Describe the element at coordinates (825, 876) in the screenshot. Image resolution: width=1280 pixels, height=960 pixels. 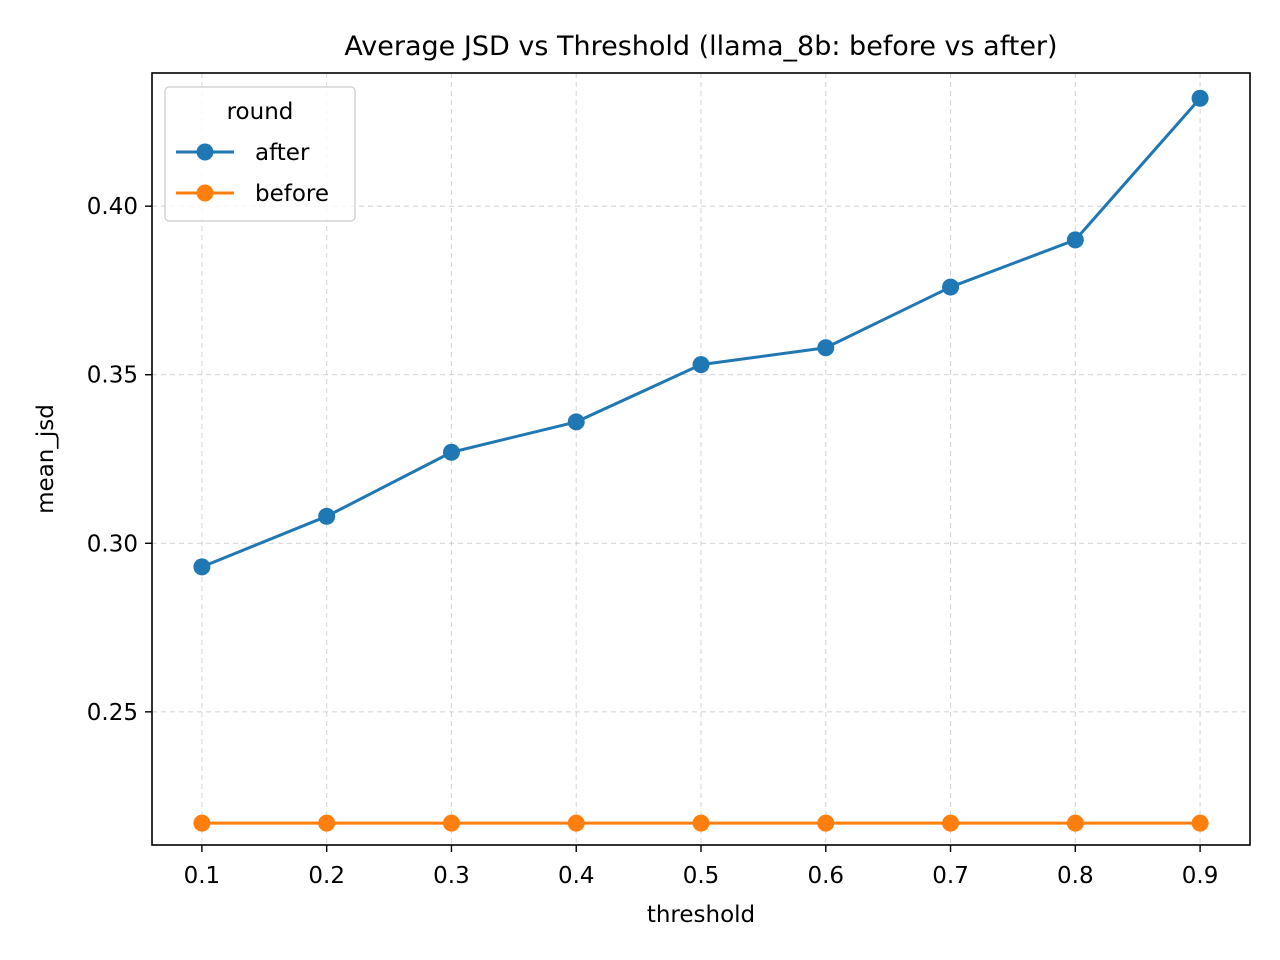
I see `x-tick-label: 0.6` at that location.